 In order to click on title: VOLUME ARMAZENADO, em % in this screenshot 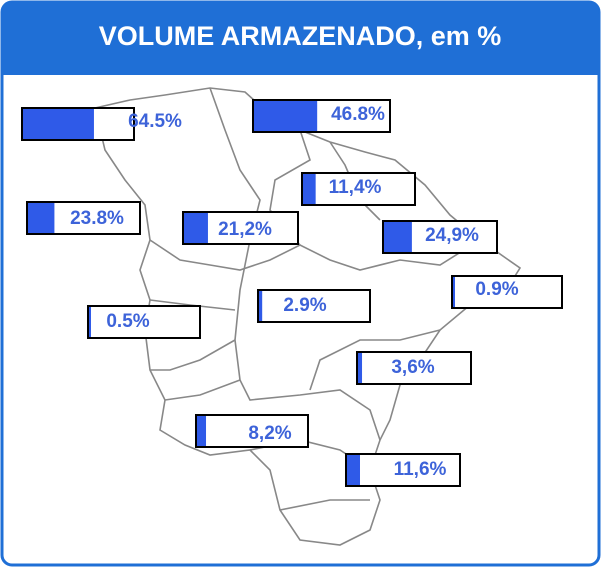, I will do `click(300, 36)`.